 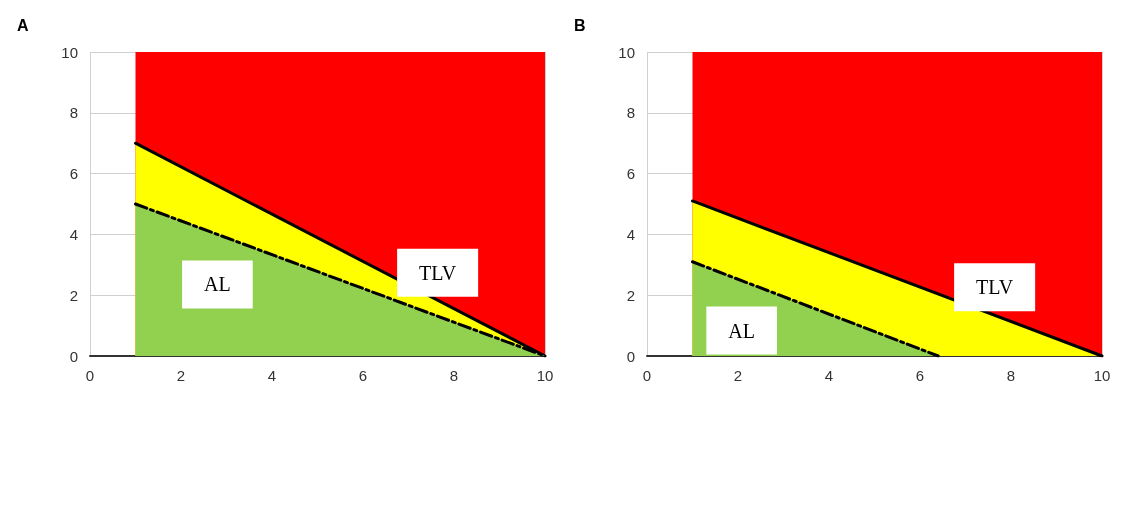 I want to click on chart-title: B, so click(x=580, y=25).